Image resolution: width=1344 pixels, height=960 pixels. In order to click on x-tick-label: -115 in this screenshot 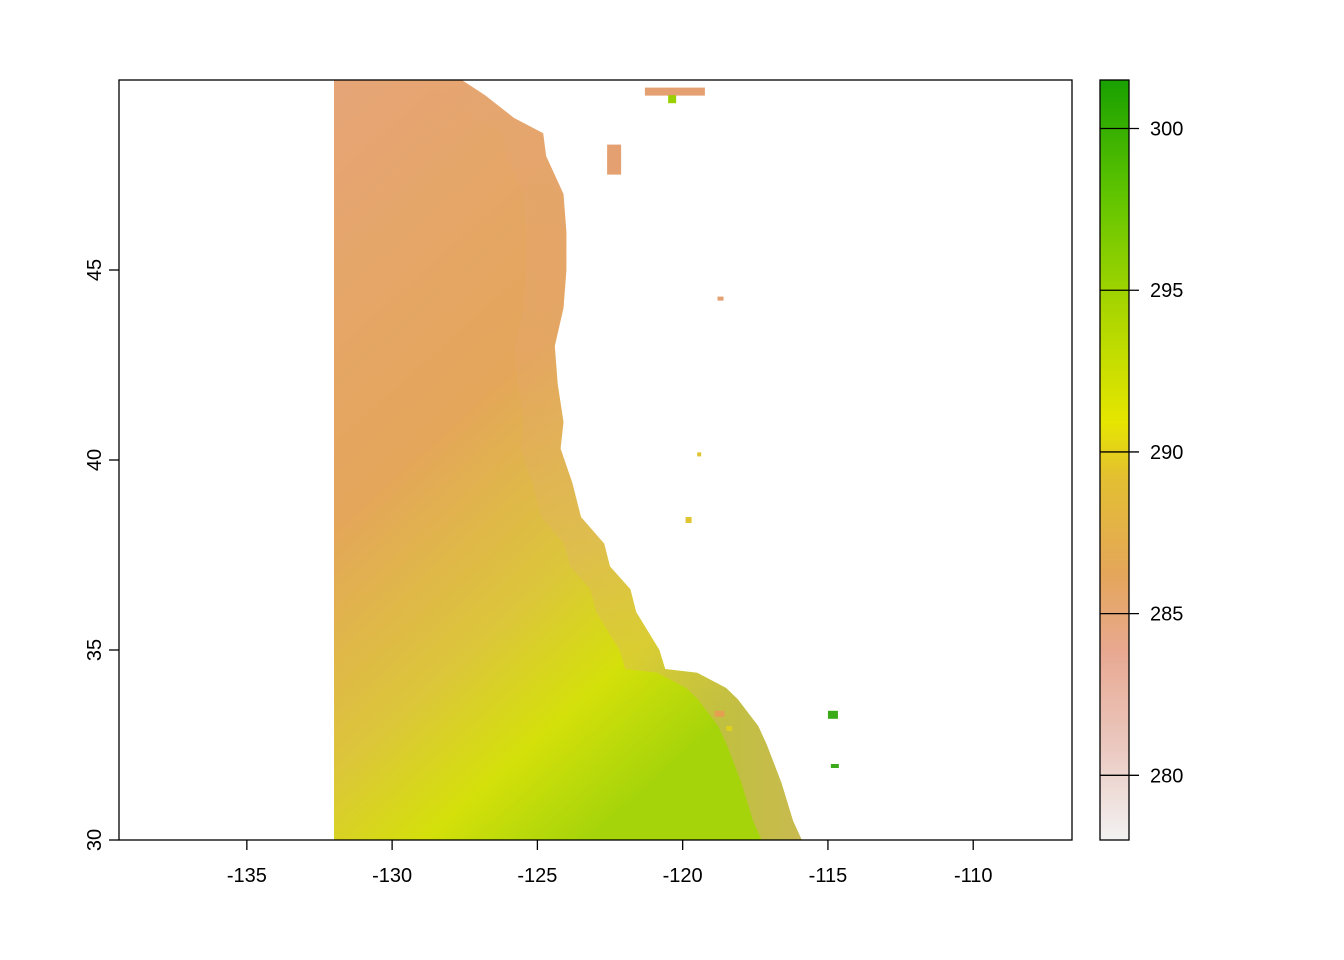, I will do `click(828, 876)`.